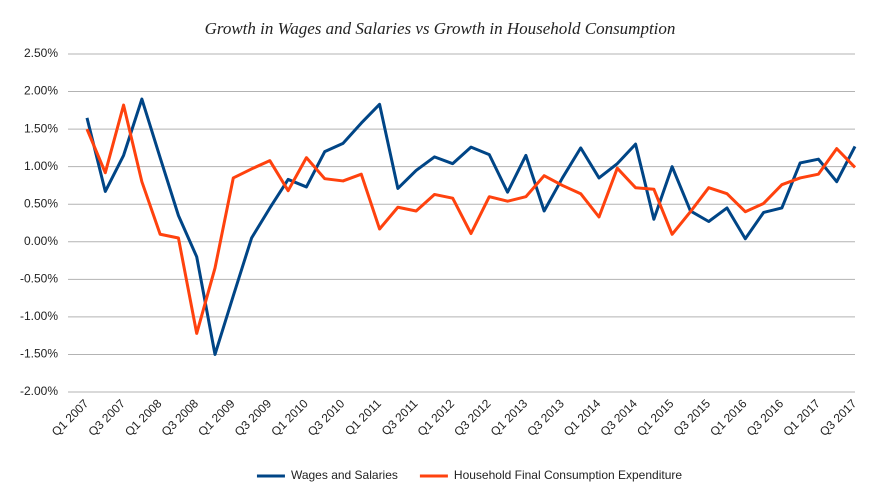 The image size is (879, 495). What do you see at coordinates (39, 354) in the screenshot?
I see `y-tick-label: -1.50%` at bounding box center [39, 354].